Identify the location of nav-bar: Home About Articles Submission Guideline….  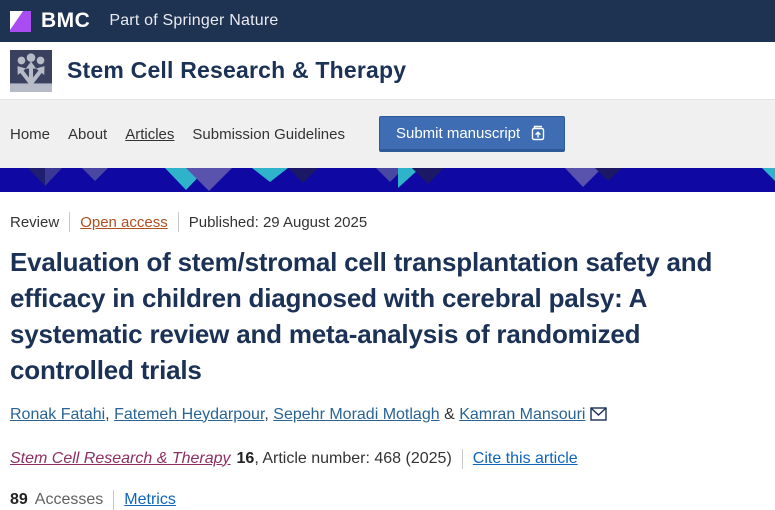
(387, 133).